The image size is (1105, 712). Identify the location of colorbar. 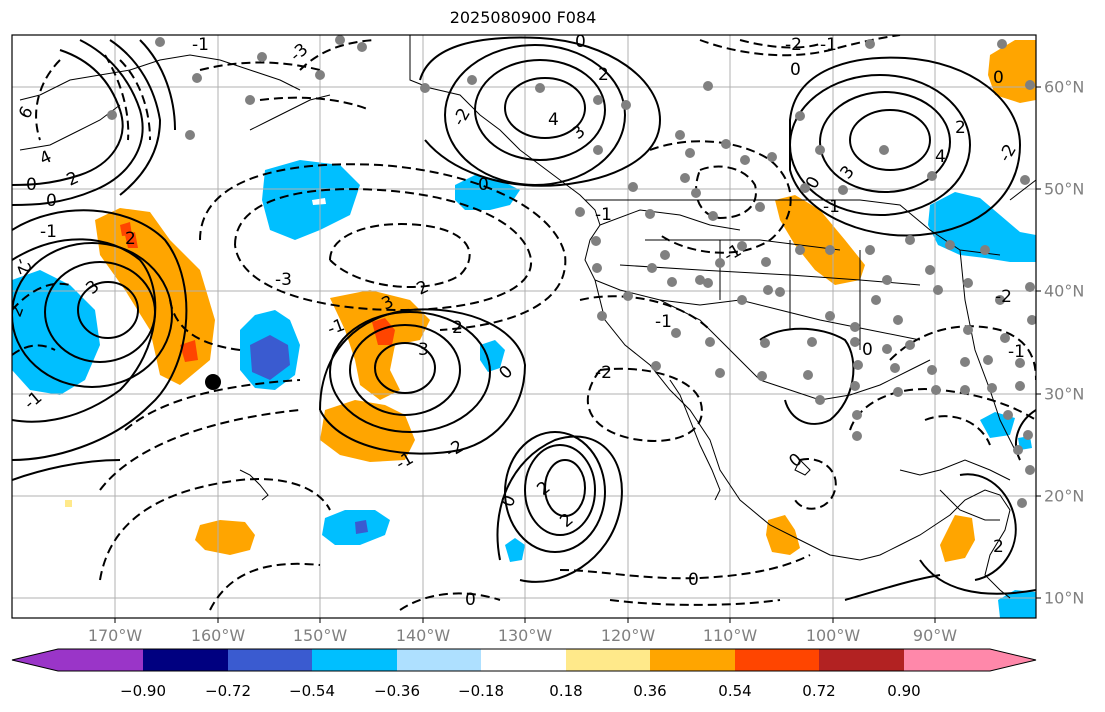
(524, 660).